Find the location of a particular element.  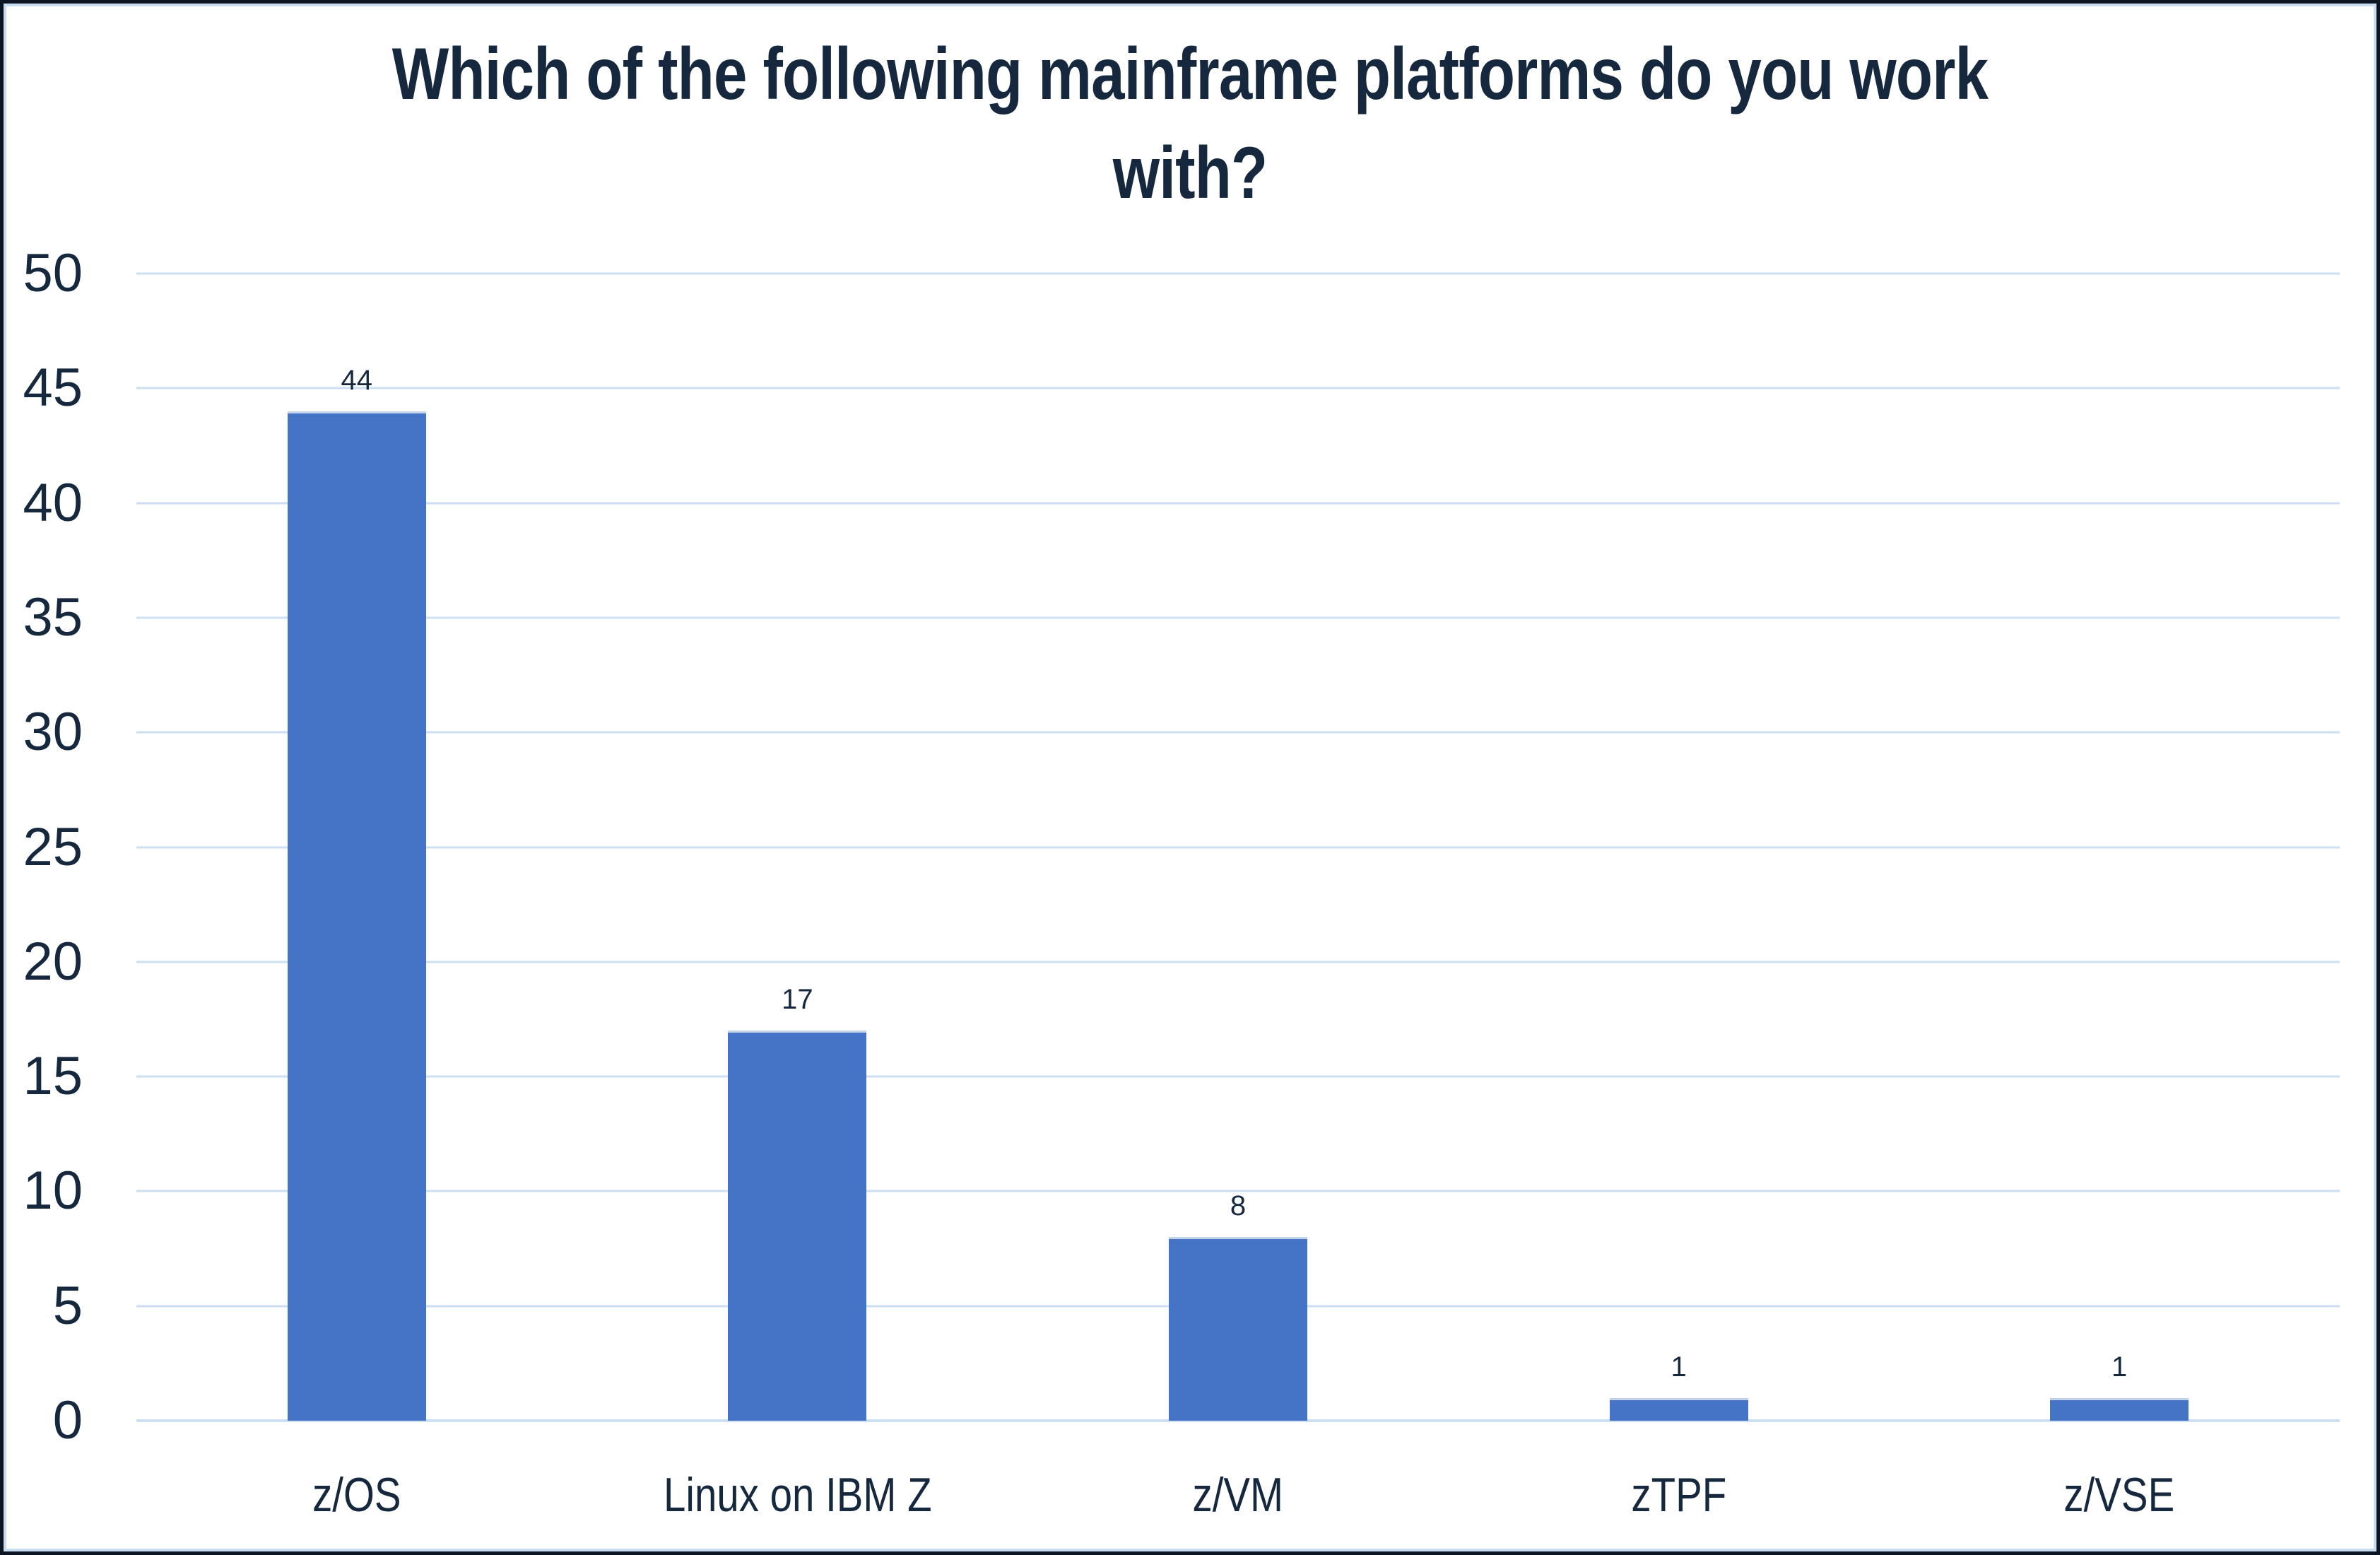

y-tick-label-15: 15 is located at coordinates (53, 1076).